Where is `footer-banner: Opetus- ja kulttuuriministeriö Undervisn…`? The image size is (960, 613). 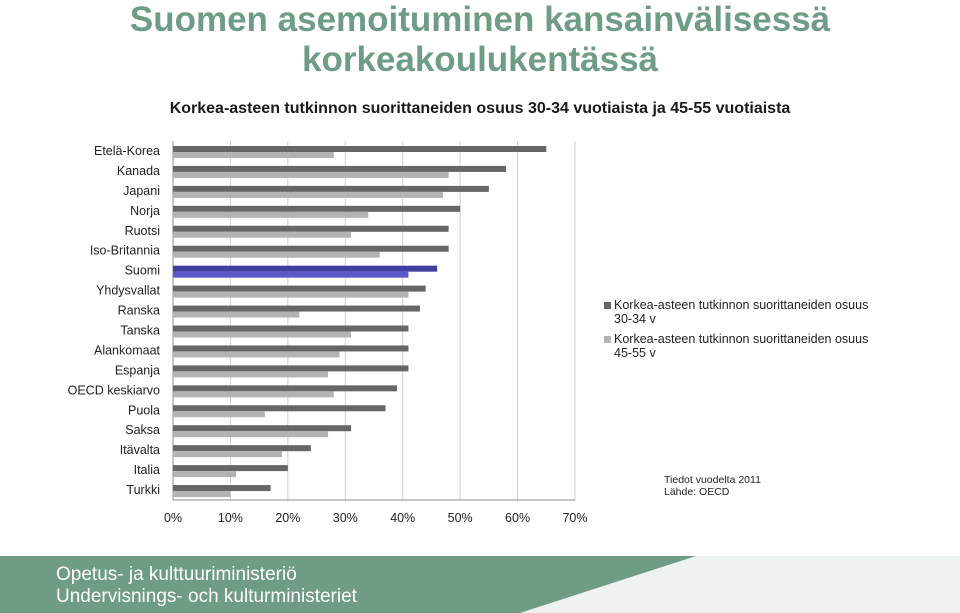
footer-banner: Opetus- ja kulttuuriministeriö Undervisn… is located at coordinates (480, 584).